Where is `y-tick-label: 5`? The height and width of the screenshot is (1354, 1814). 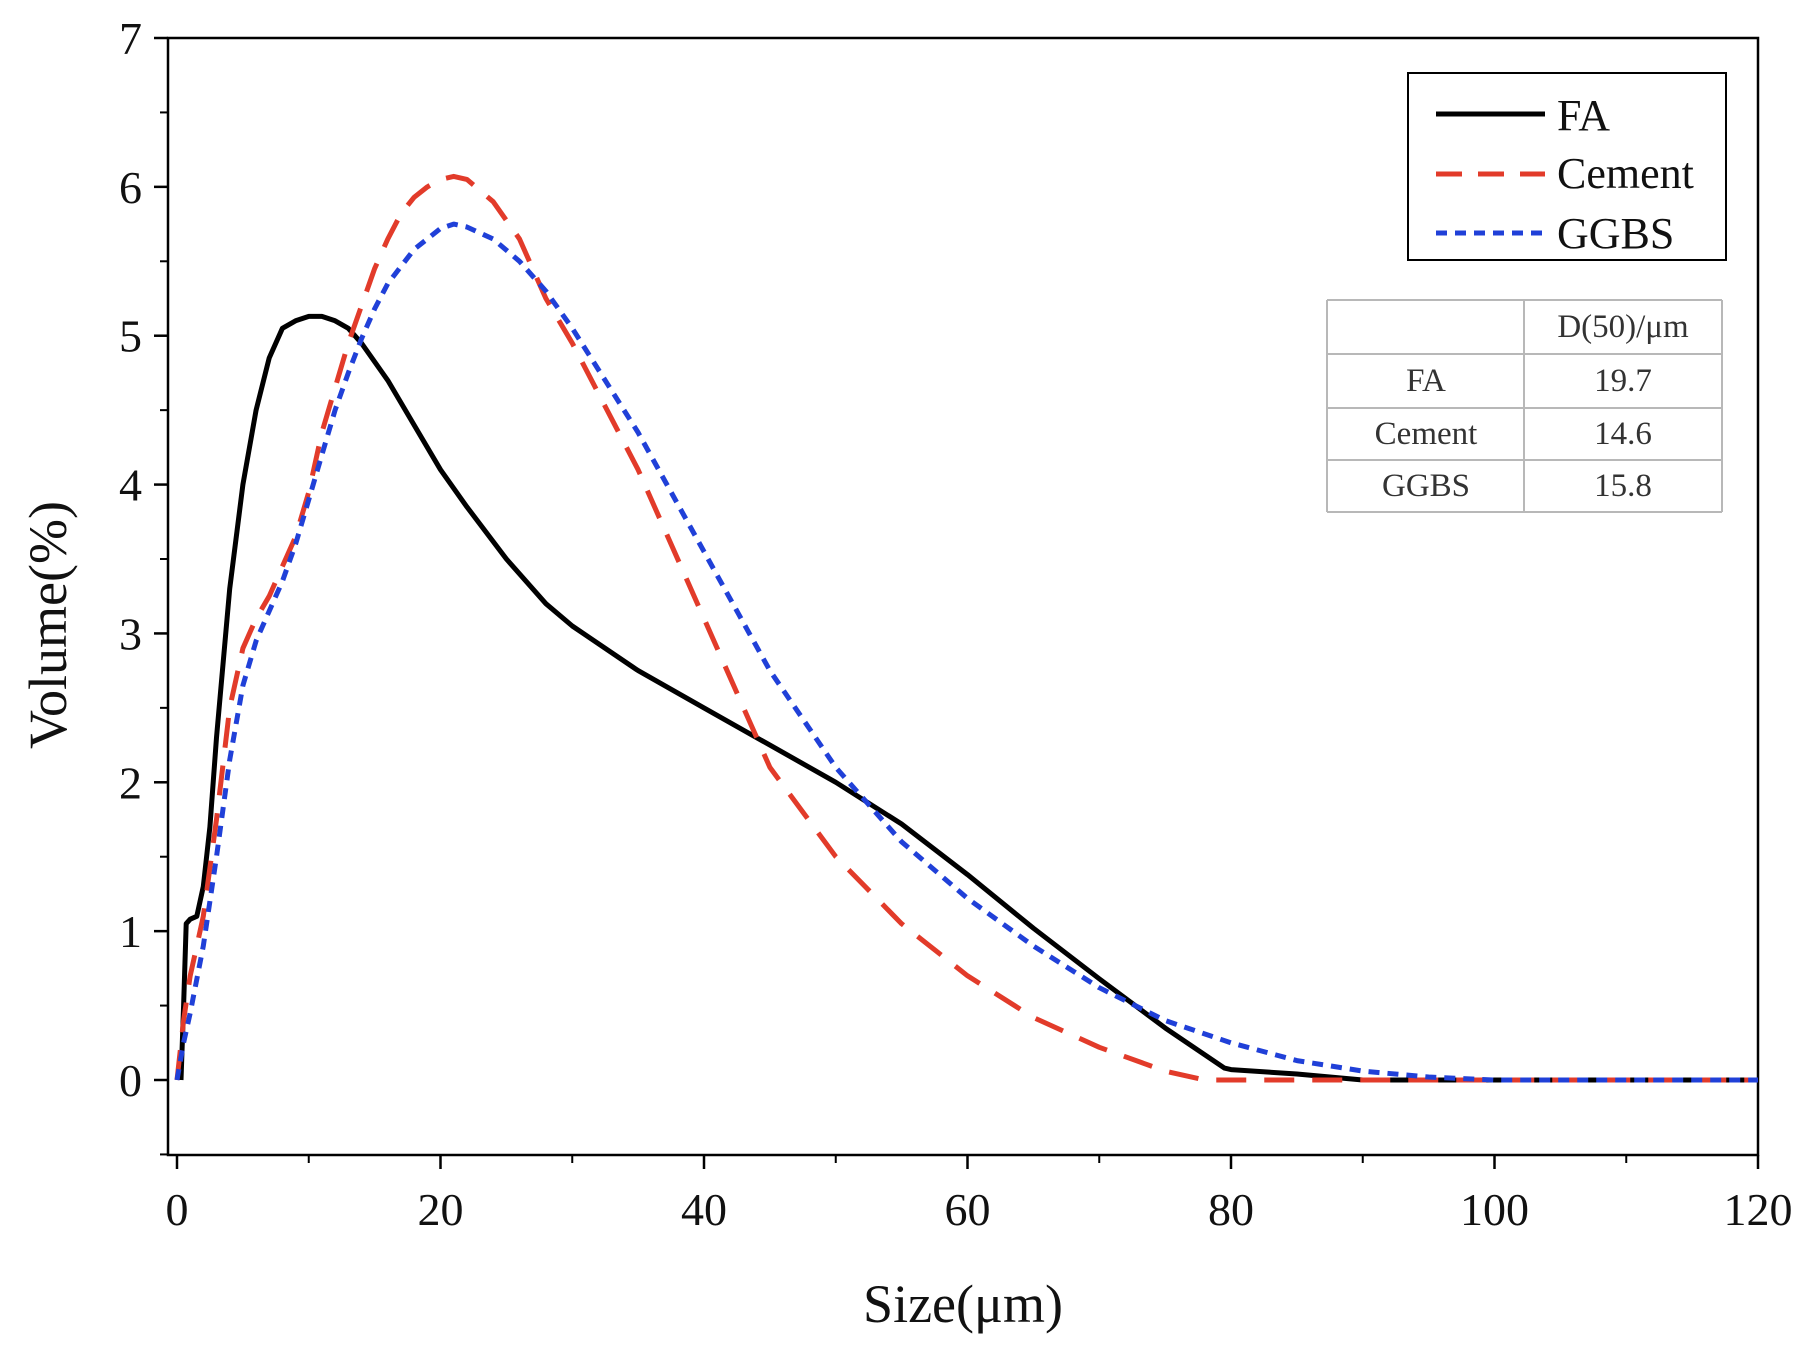 y-tick-label: 5 is located at coordinates (130, 336).